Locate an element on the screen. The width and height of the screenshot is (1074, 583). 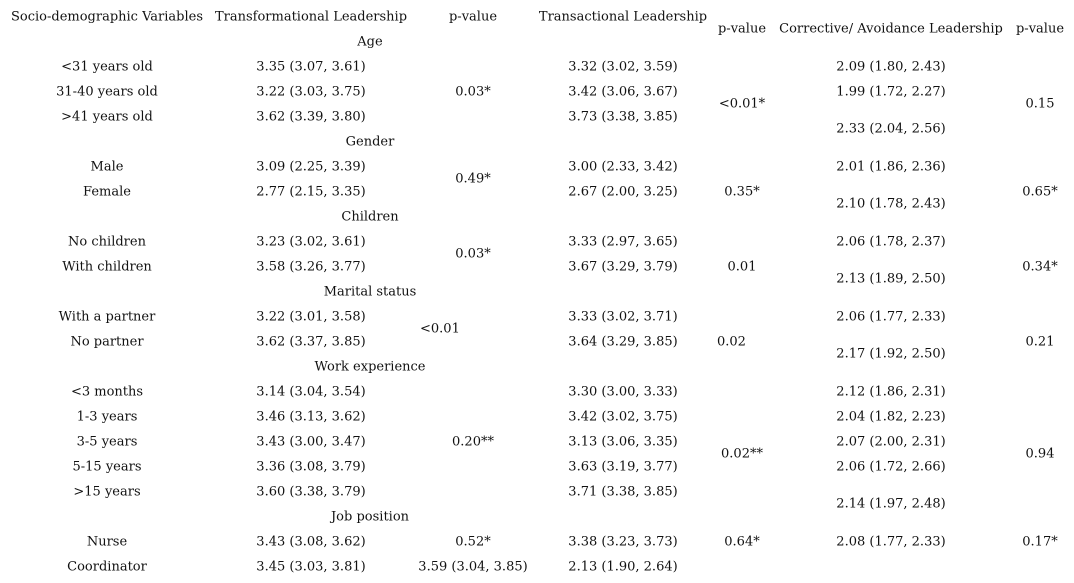
p-value: 0.02 is located at coordinates (731, 342).